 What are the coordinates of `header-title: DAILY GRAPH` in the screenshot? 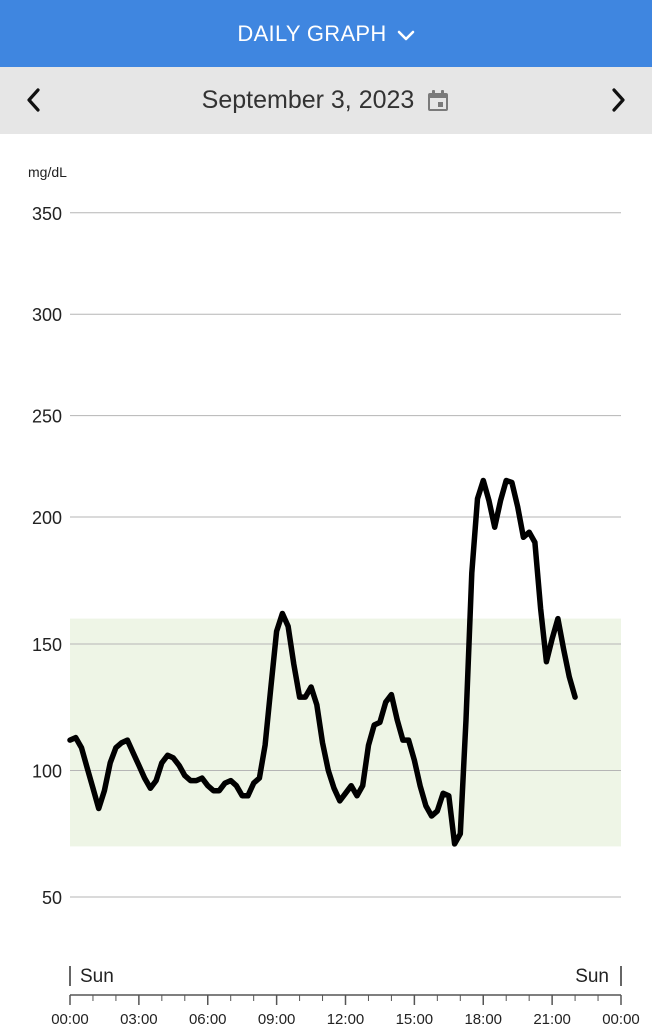 It's located at (312, 33).